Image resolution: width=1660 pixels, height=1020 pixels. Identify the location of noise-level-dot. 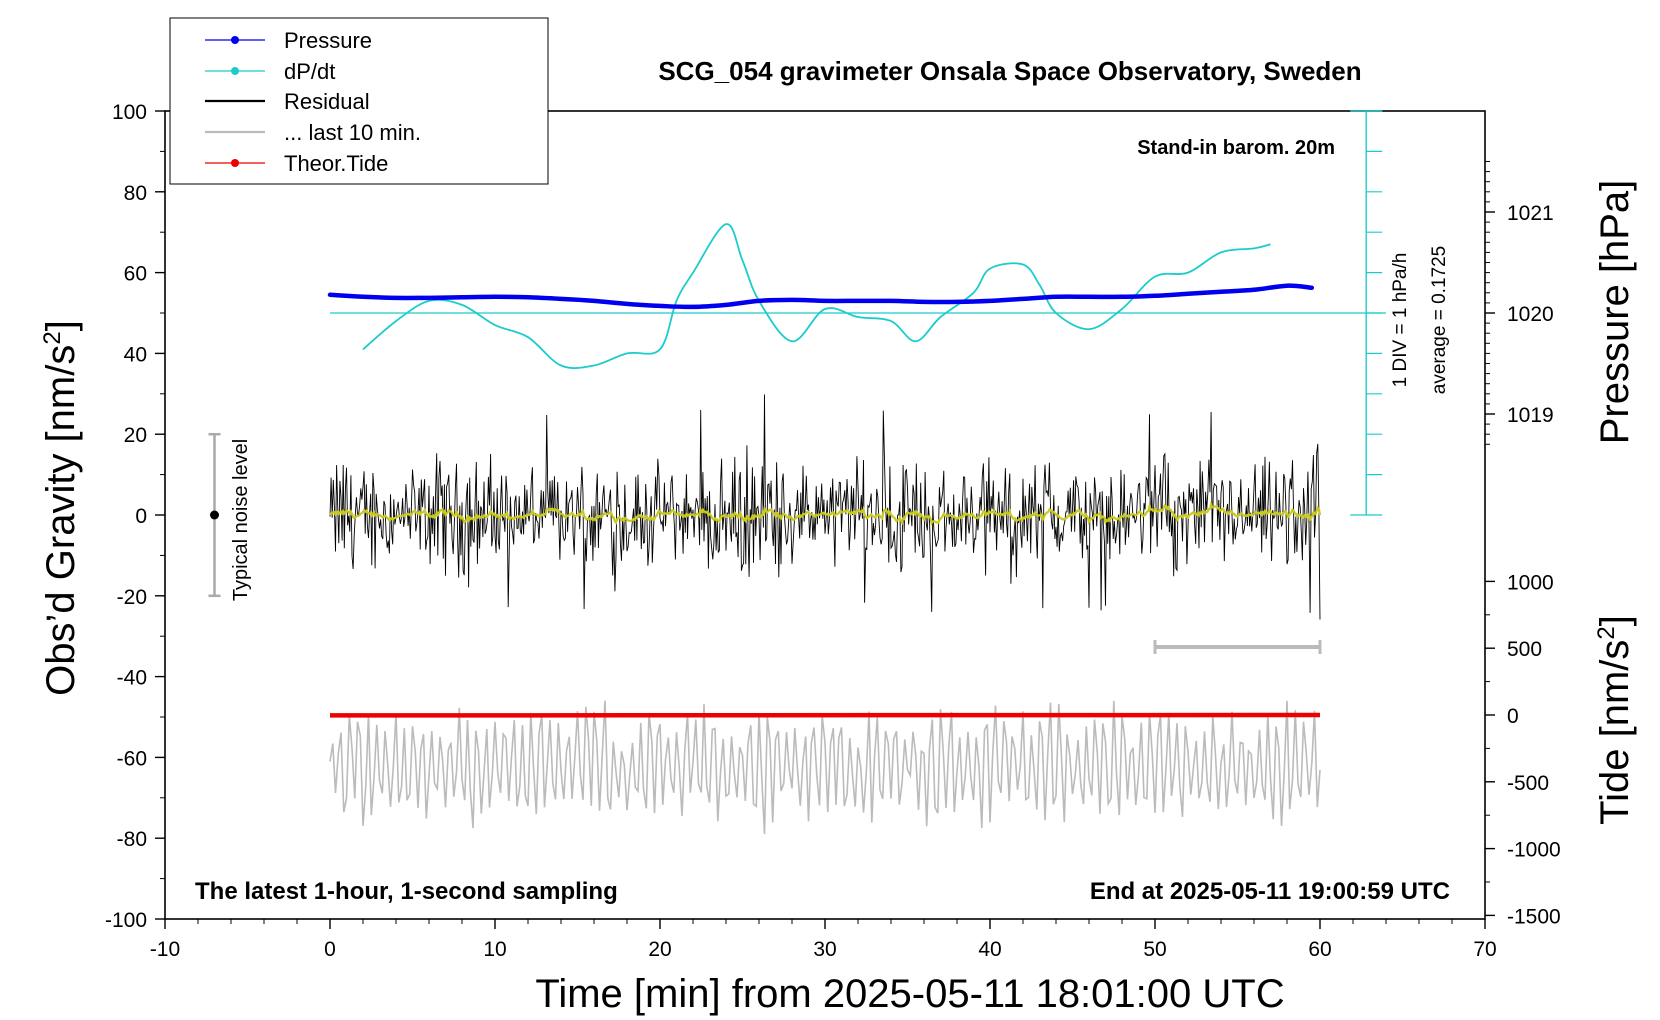
(214, 515).